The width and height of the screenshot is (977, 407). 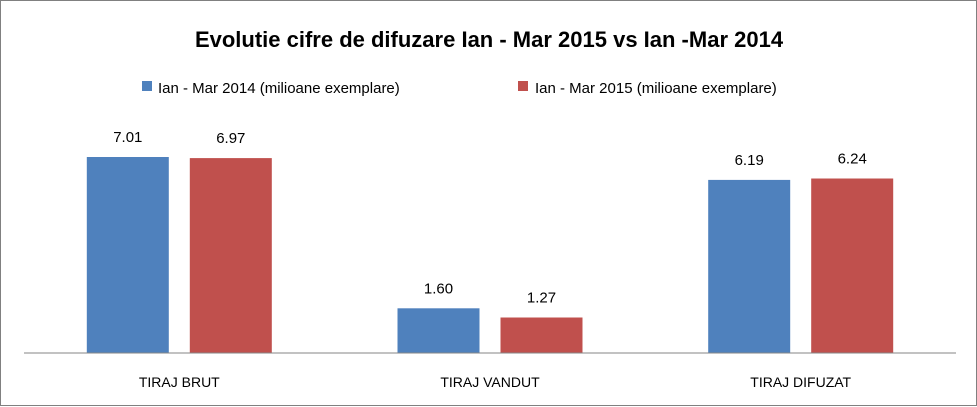 I want to click on legend-swatch-series-2015, so click(x=523, y=86).